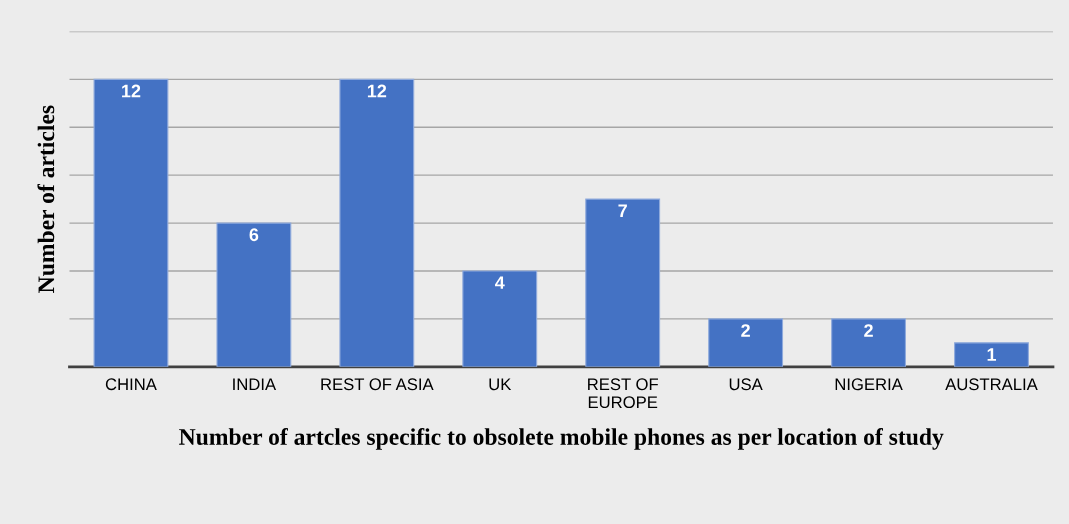 Image resolution: width=1069 pixels, height=524 pixels. What do you see at coordinates (623, 393) in the screenshot?
I see `x-tick-label: REST OF EUROPE` at bounding box center [623, 393].